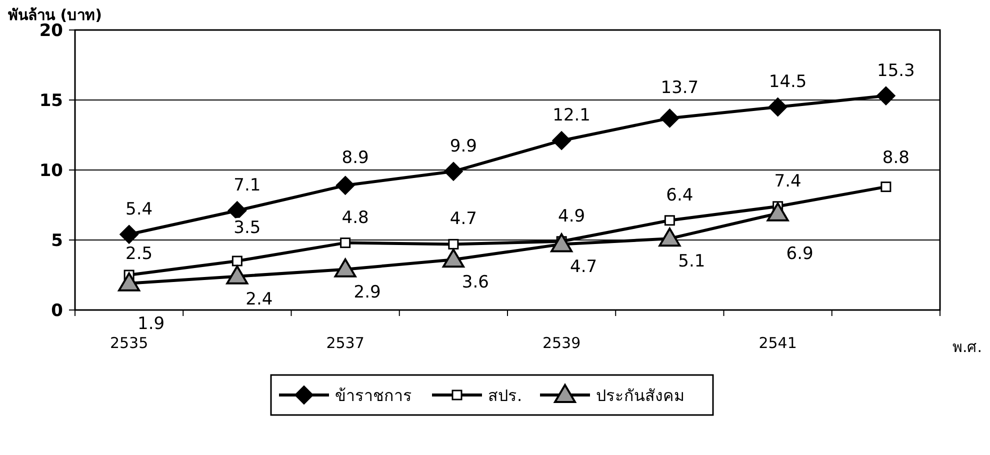 This screenshot has height=455, width=990. Describe the element at coordinates (561, 343) in the screenshot. I see `x-tick-label: 2539` at that location.